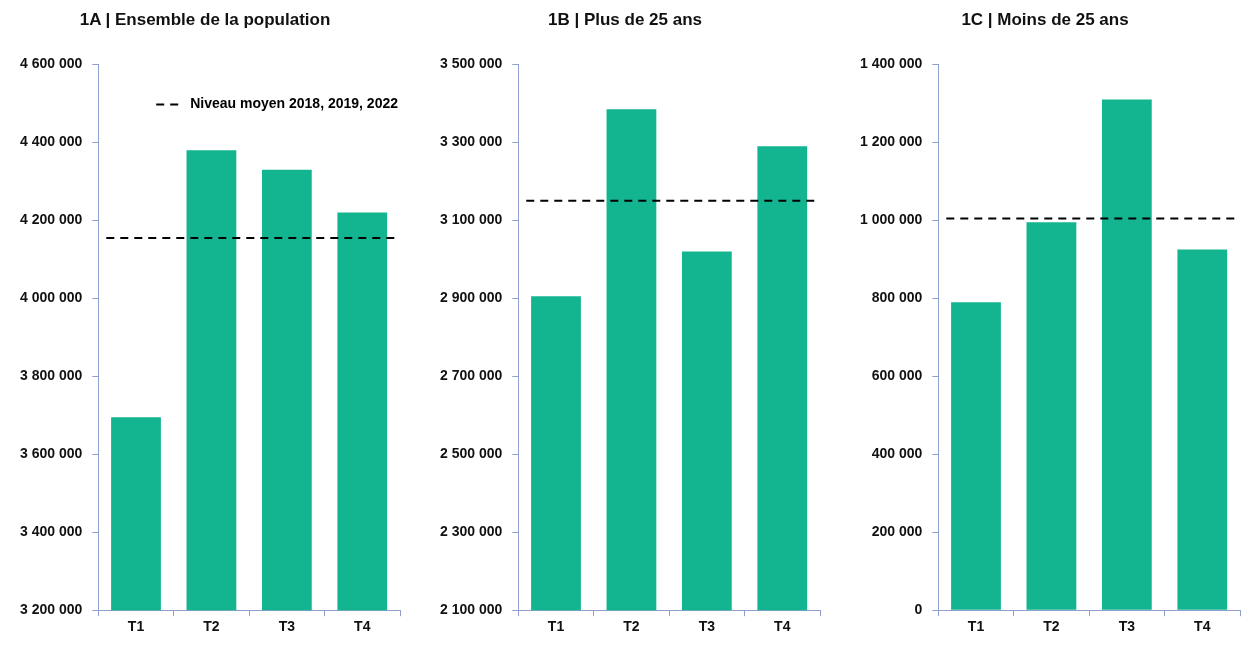 The width and height of the screenshot is (1260, 645). I want to click on y-tick-label: 3 600 000, so click(51, 453).